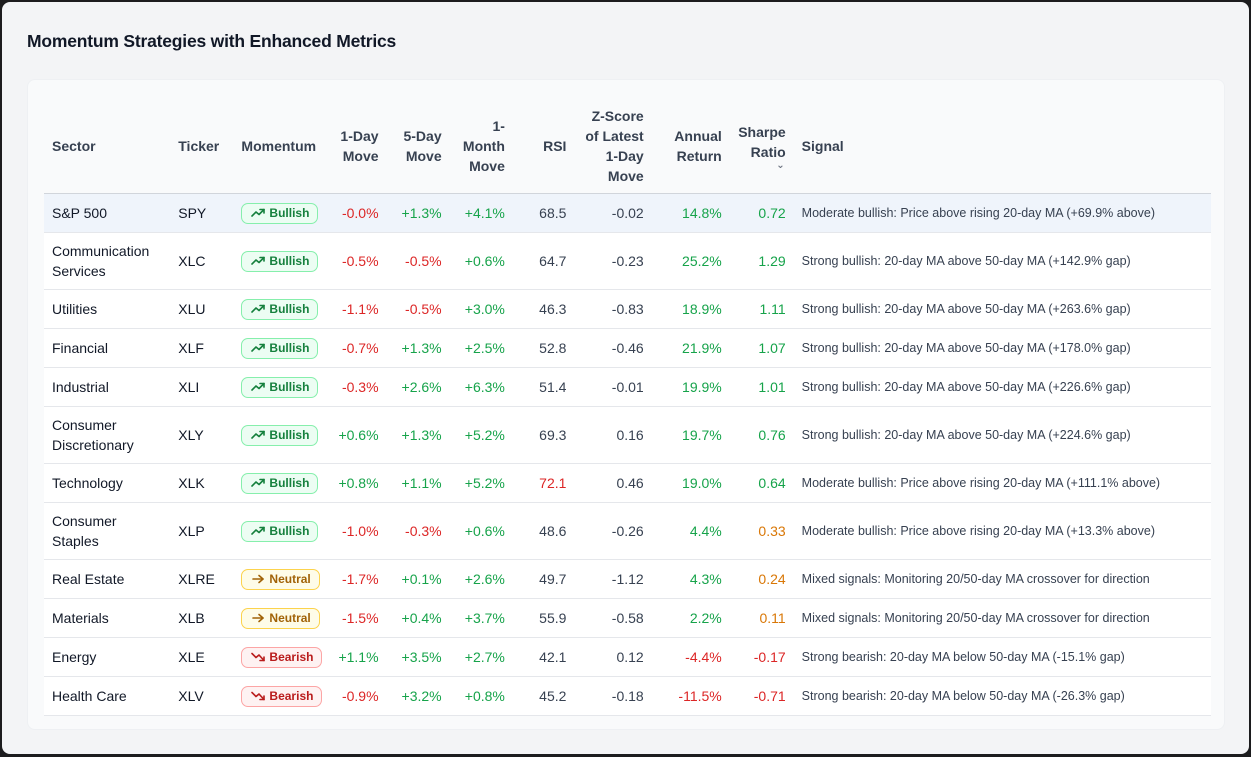 The height and width of the screenshot is (757, 1251). I want to click on one-month-move-cell: +6.3%, so click(481, 387).